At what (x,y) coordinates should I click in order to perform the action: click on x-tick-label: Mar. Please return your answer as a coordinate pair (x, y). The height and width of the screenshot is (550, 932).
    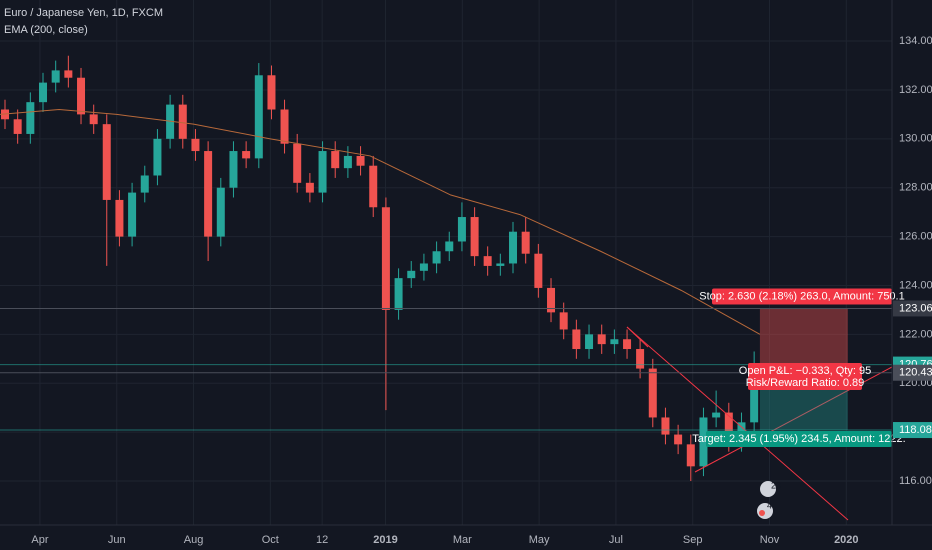
    Looking at the image, I should click on (462, 540).